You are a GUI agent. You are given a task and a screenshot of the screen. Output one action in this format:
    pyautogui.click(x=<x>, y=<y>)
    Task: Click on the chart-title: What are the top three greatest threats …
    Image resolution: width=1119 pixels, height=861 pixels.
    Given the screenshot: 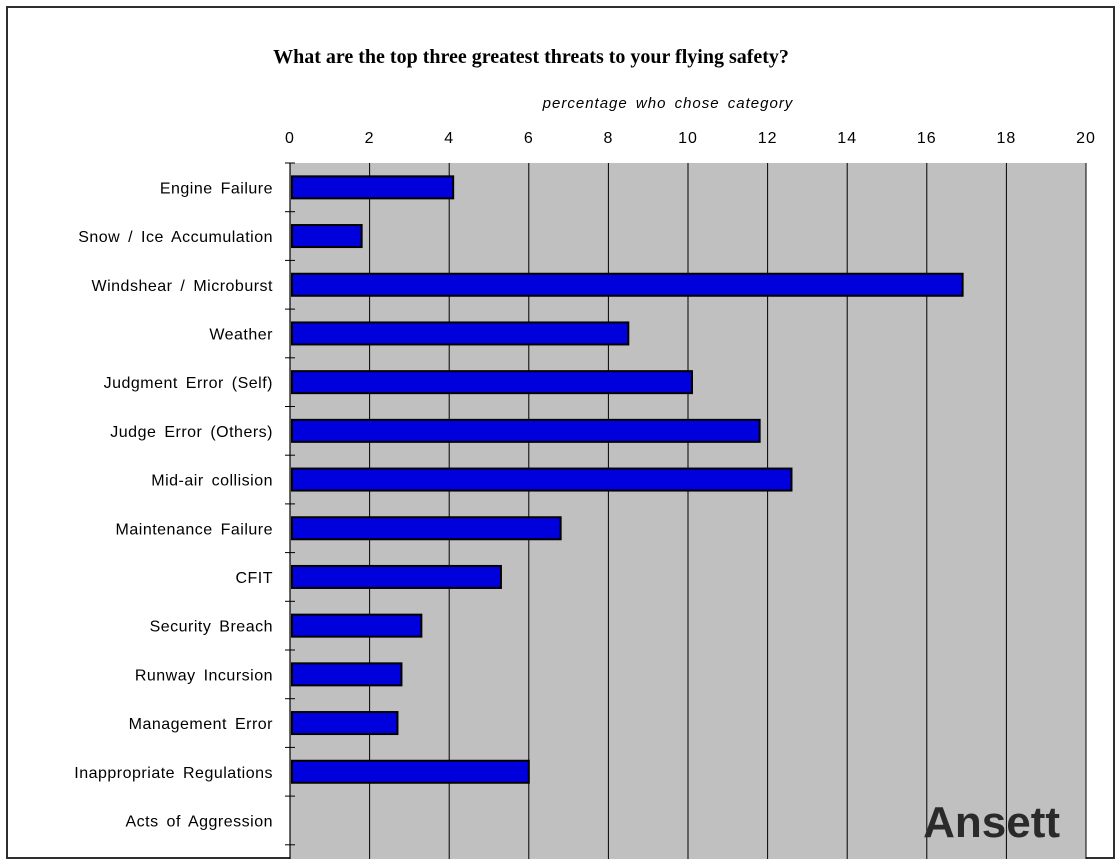 What is the action you would take?
    pyautogui.click(x=531, y=57)
    